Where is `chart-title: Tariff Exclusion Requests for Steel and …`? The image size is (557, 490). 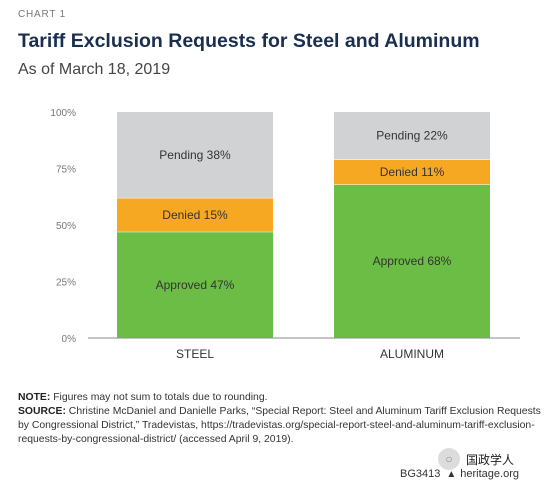 chart-title: Tariff Exclusion Requests for Steel and … is located at coordinates (249, 41).